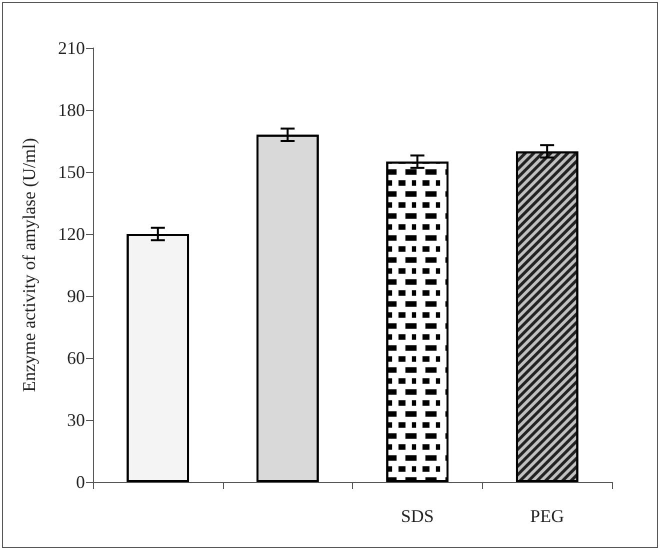 The image size is (662, 552). I want to click on y-tick-label: 180, so click(71, 110).